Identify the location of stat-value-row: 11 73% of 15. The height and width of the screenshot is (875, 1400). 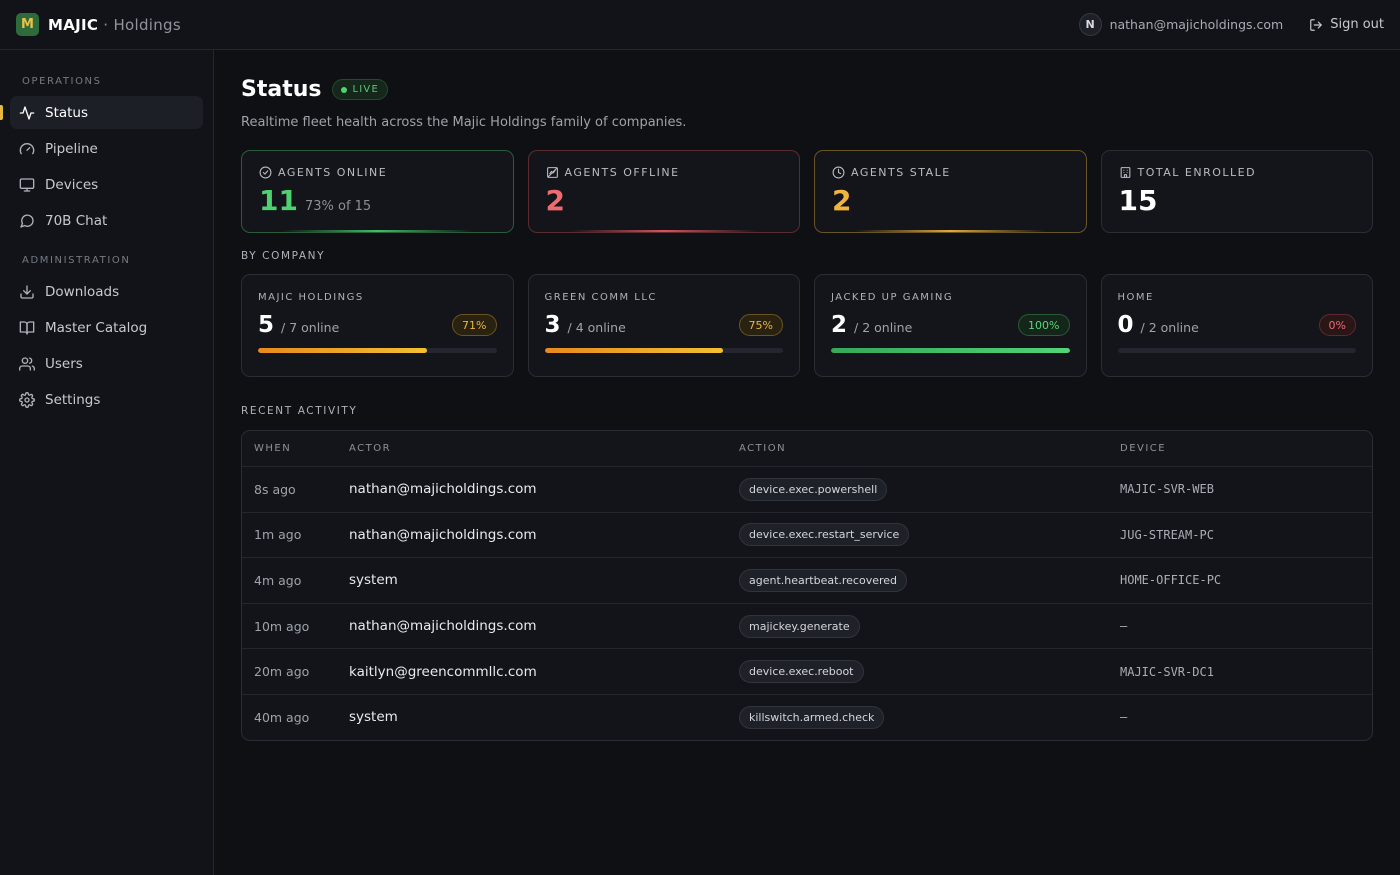
(377, 200).